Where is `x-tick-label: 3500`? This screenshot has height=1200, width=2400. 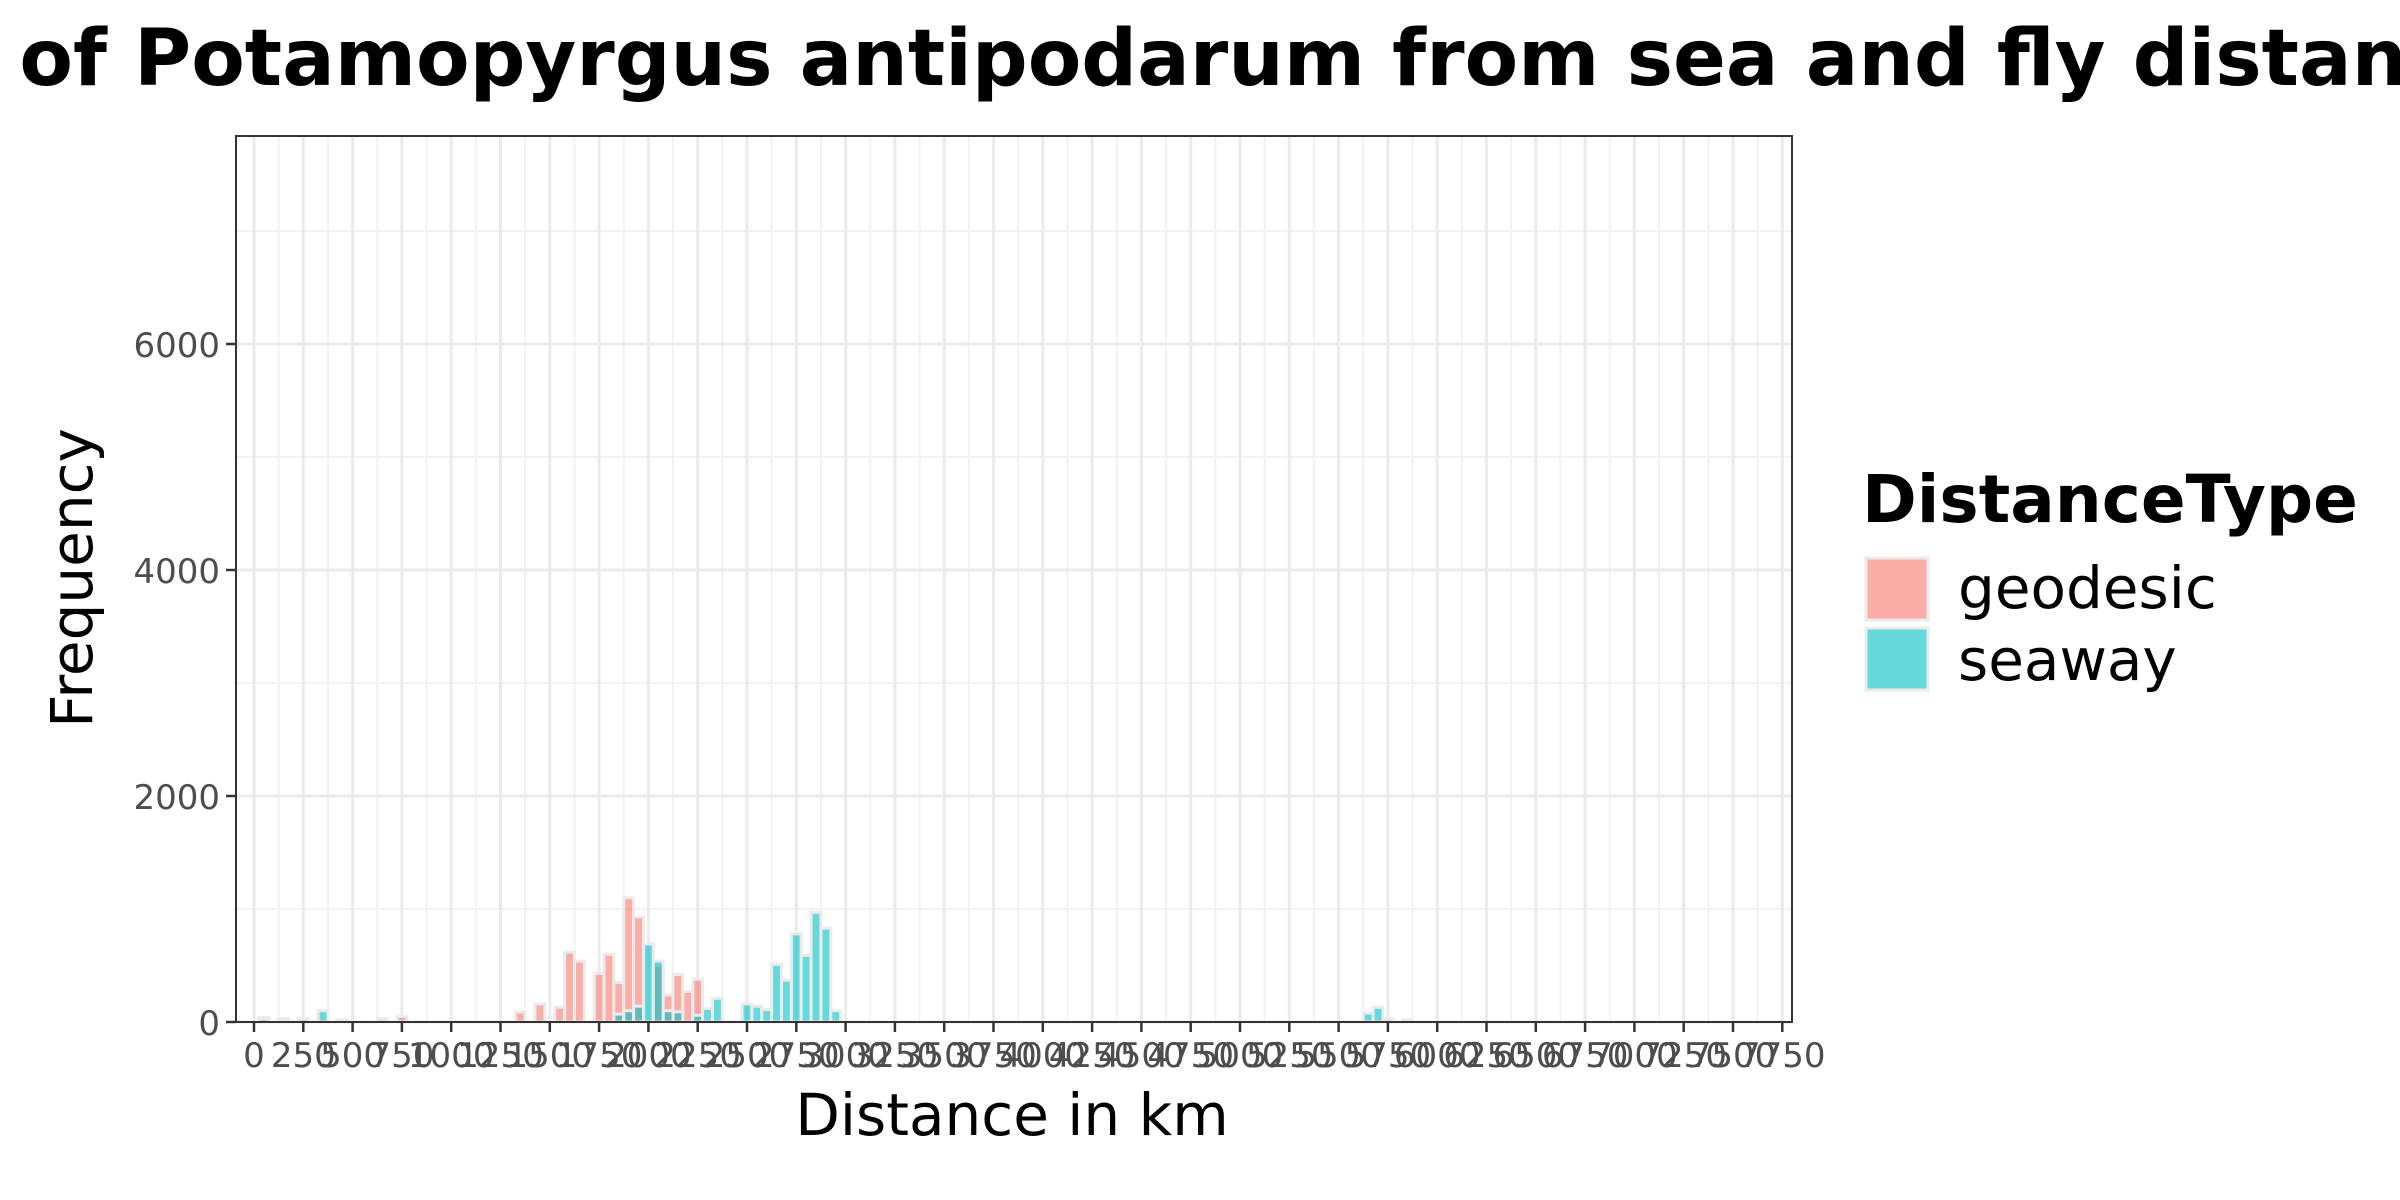 x-tick-label: 3500 is located at coordinates (944, 1056).